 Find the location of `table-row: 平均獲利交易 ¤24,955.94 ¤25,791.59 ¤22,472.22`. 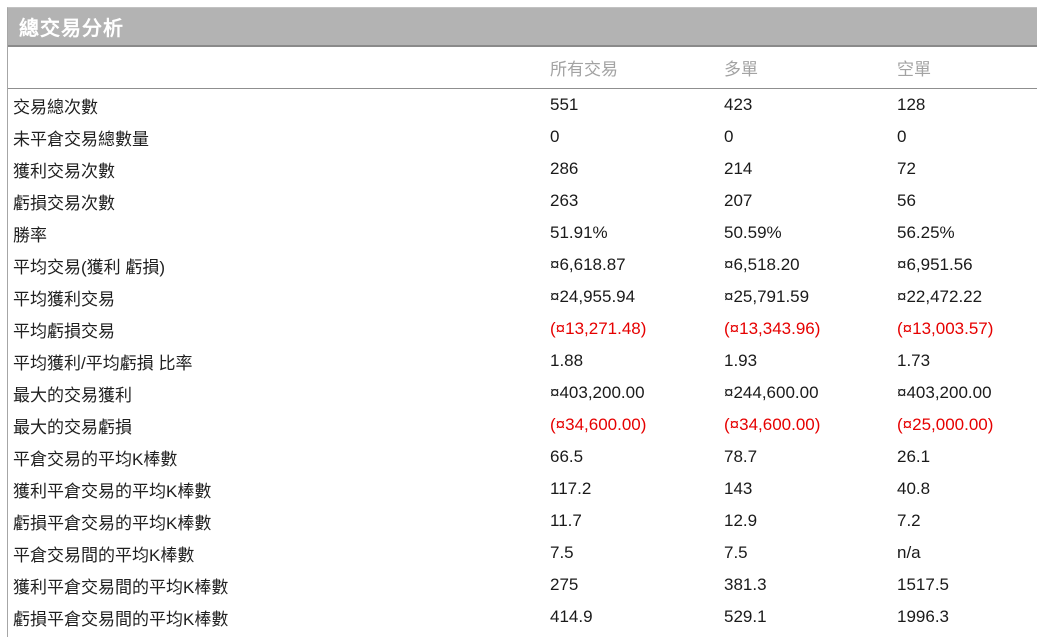

table-row: 平均獲利交易 ¤24,955.94 ¤25,791.59 ¤22,472.22 is located at coordinates (522, 297).